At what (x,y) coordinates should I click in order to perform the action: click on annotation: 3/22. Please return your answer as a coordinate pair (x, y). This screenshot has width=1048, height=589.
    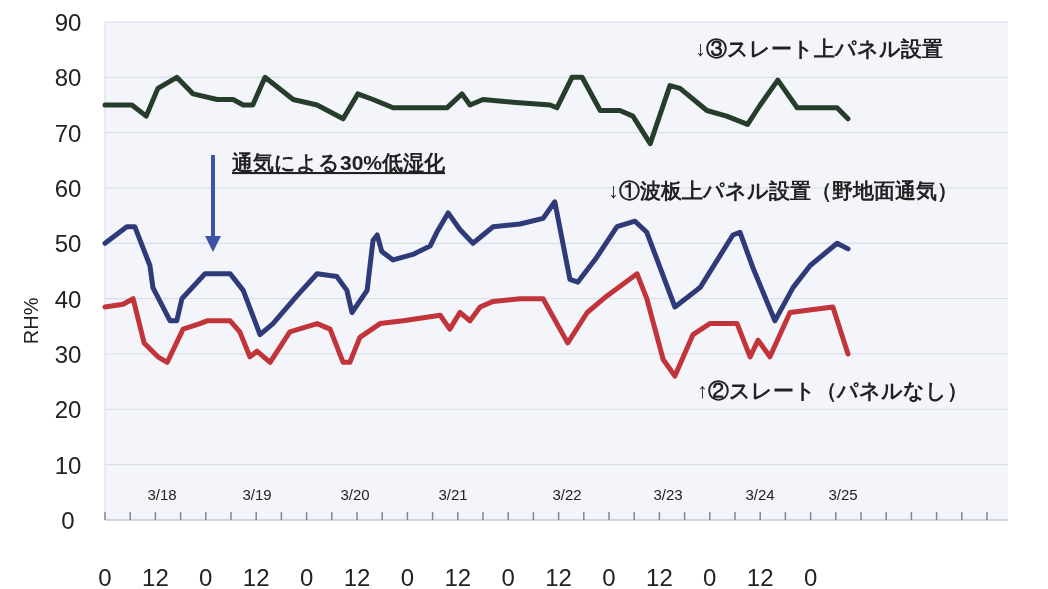
    Looking at the image, I should click on (567, 494).